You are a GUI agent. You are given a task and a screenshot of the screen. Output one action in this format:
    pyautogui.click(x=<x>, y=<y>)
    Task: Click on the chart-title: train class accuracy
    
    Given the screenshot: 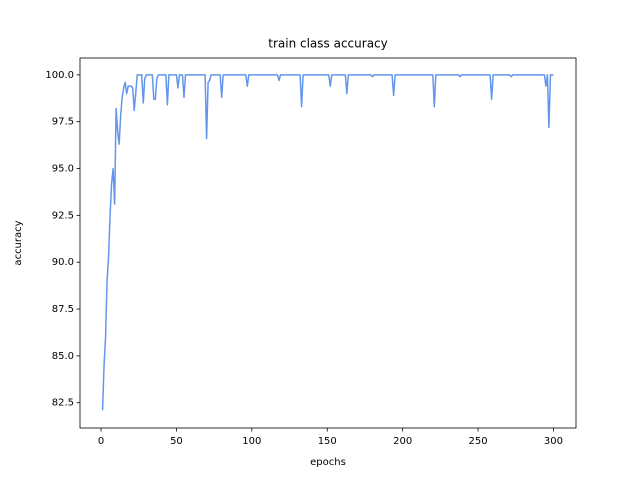 What is the action you would take?
    pyautogui.click(x=328, y=44)
    